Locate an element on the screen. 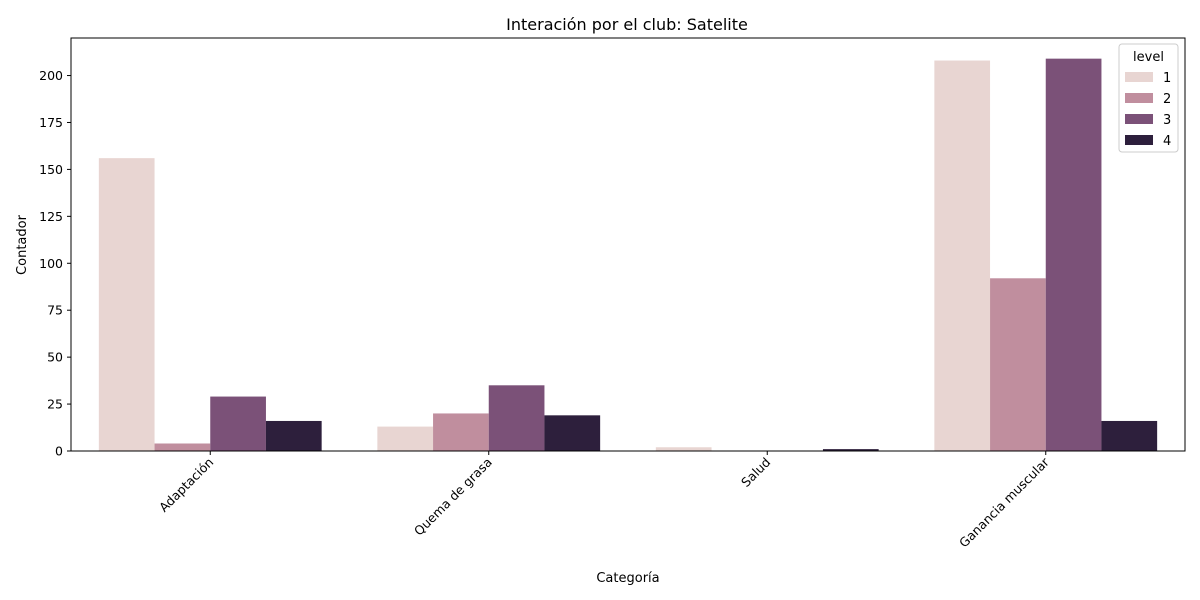 The image size is (1200, 600). chart-title: Interación por el club: Satelite is located at coordinates (627, 24).